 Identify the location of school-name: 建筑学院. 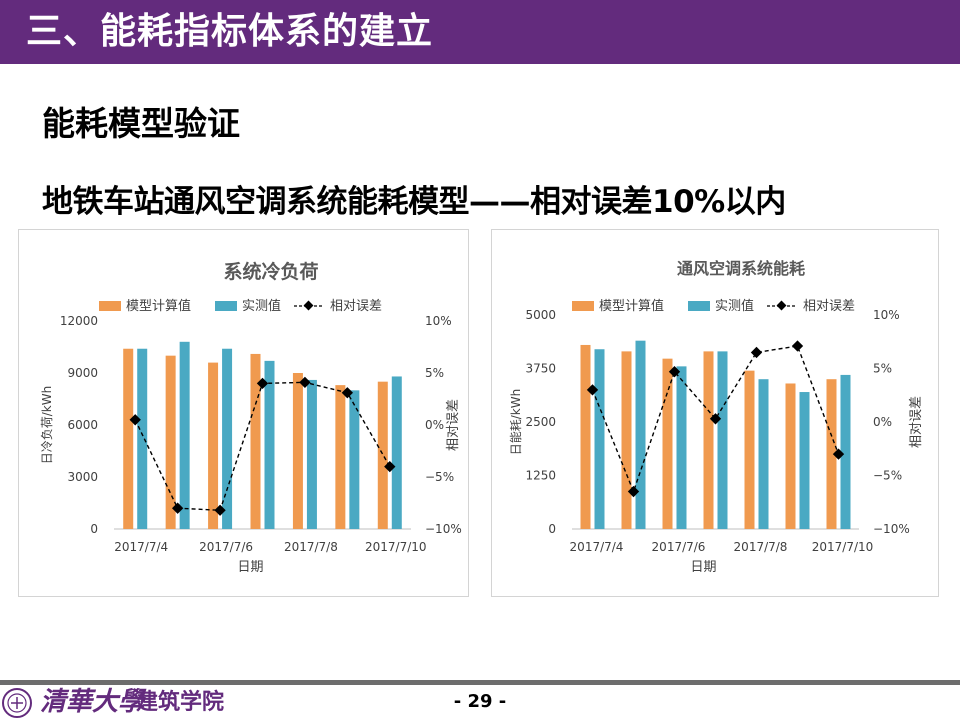
(180, 702).